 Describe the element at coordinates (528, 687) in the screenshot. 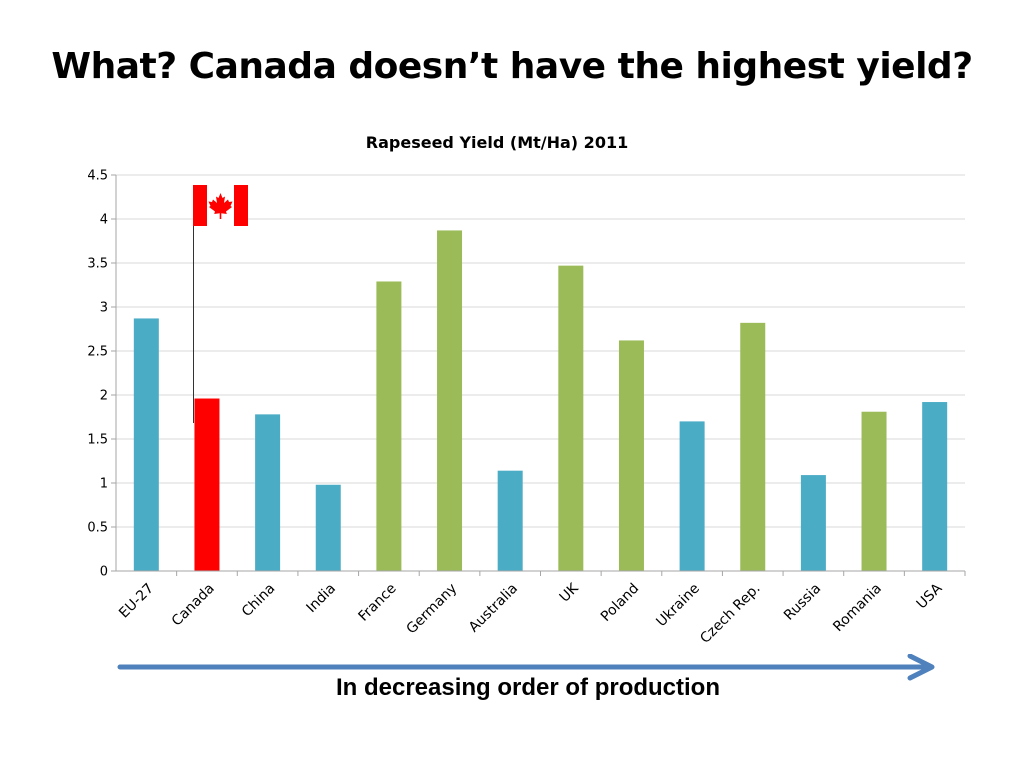

I see `production-order-caption: In decreasing order of production` at that location.